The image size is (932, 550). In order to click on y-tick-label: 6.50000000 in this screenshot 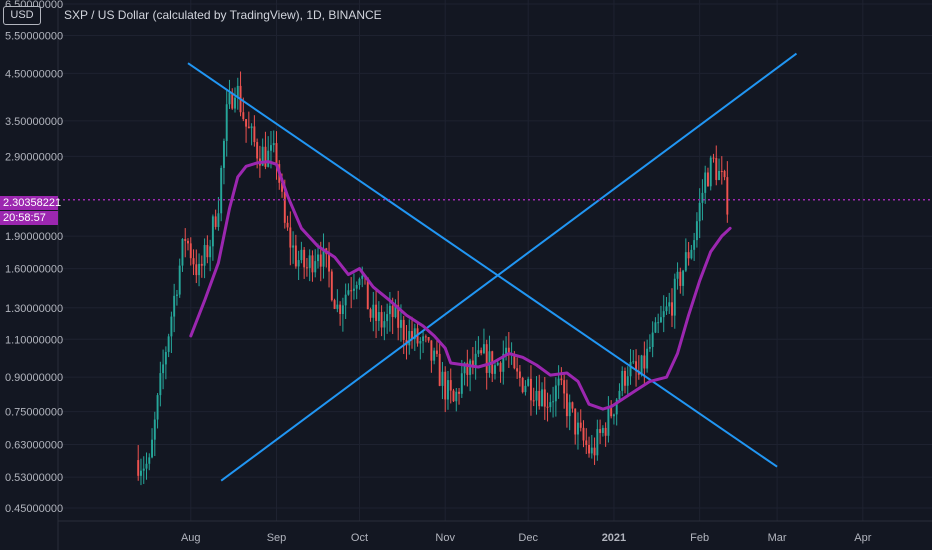, I will do `click(34, 5)`.